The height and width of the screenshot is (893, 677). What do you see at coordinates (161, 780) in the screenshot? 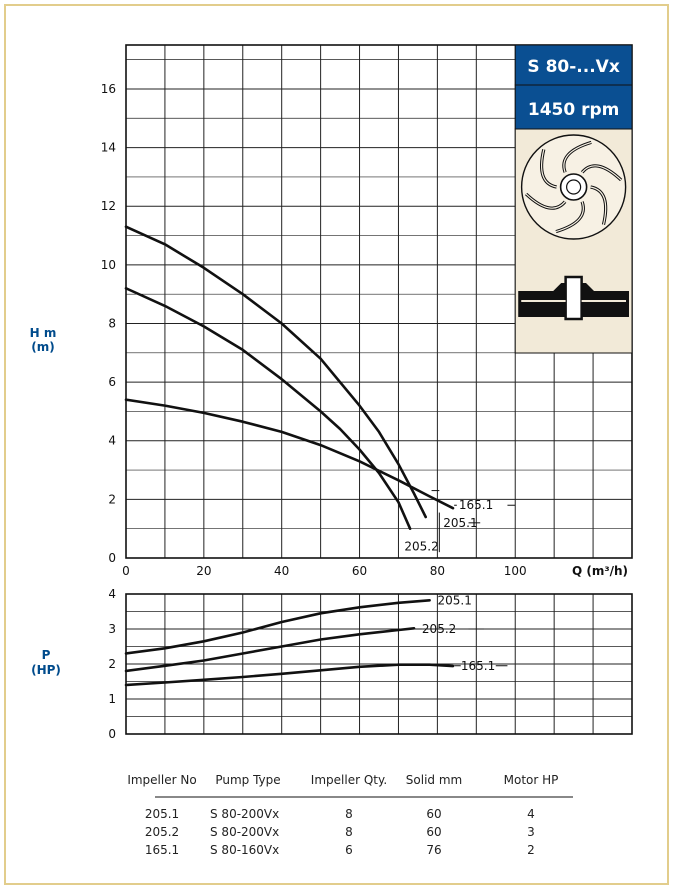
I see `table-header: Impeller No` at bounding box center [161, 780].